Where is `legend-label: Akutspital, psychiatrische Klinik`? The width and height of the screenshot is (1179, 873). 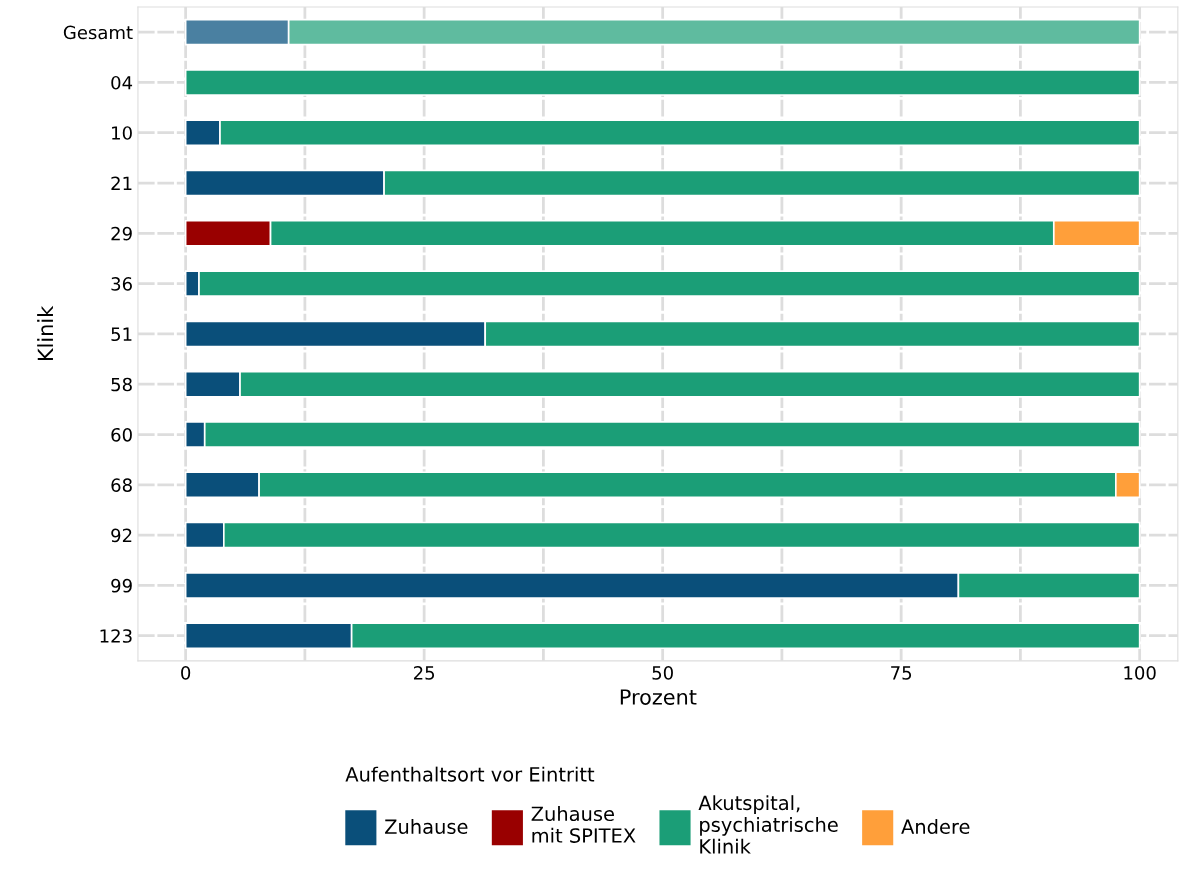 legend-label: Akutspital, psychiatrische Klinik is located at coordinates (768, 824).